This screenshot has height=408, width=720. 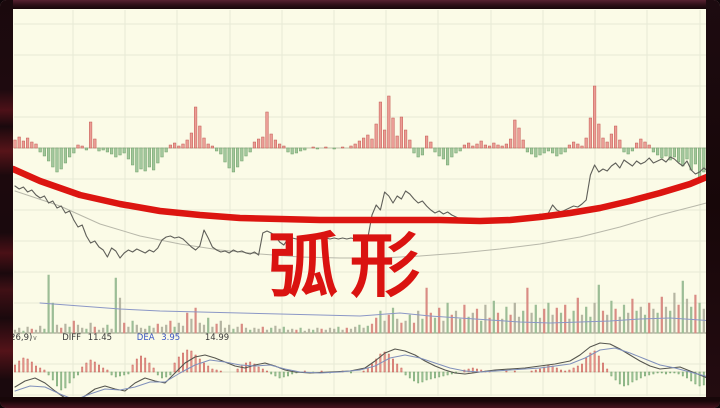 What do you see at coordinates (6, 204) in the screenshot?
I see `window-frame-left` at bounding box center [6, 204].